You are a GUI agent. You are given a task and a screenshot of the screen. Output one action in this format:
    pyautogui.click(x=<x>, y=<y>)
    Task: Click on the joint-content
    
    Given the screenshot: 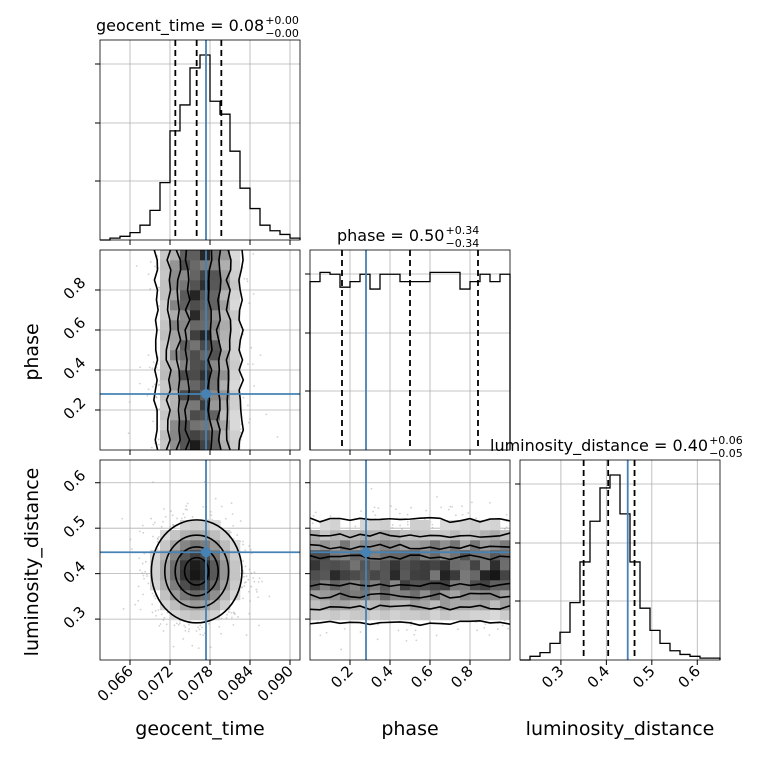 What is the action you would take?
    pyautogui.click(x=410, y=569)
    